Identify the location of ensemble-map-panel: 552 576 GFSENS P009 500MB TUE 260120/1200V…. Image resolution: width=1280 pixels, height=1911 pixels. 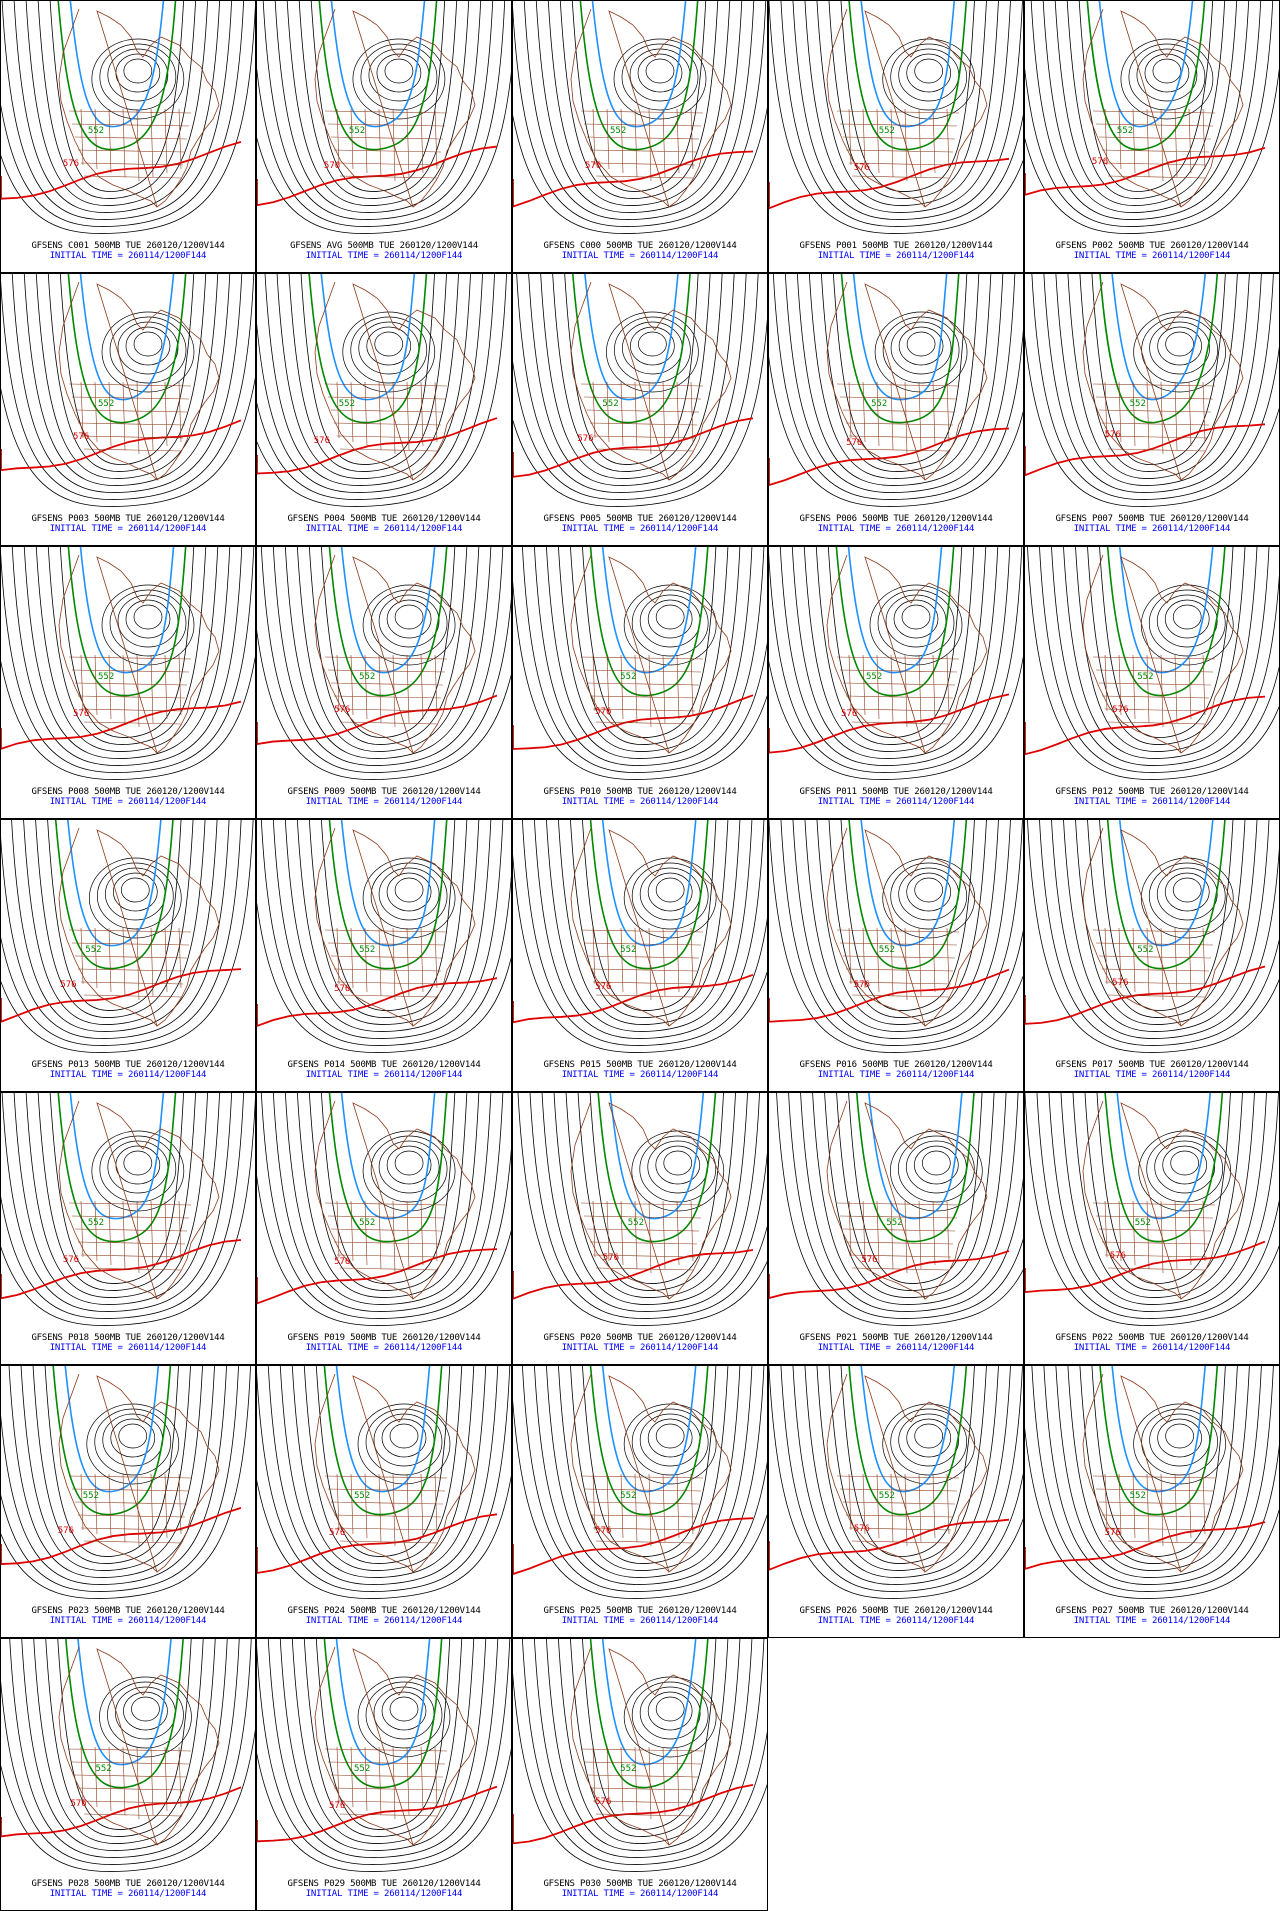
(384, 682).